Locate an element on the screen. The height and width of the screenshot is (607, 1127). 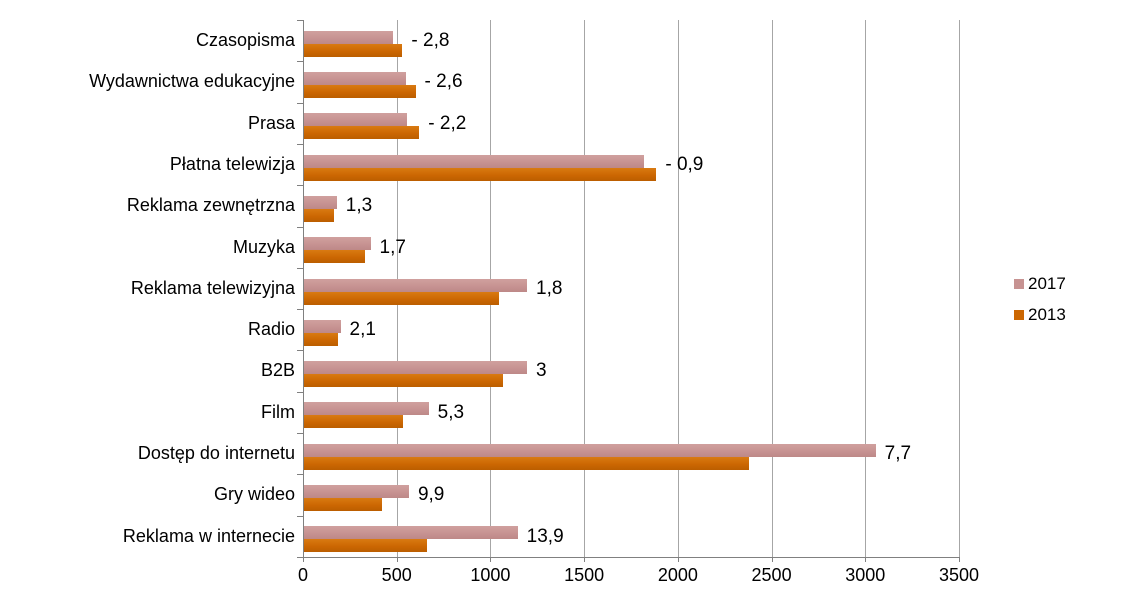
category-label: Reklama w internecie is located at coordinates (208, 535).